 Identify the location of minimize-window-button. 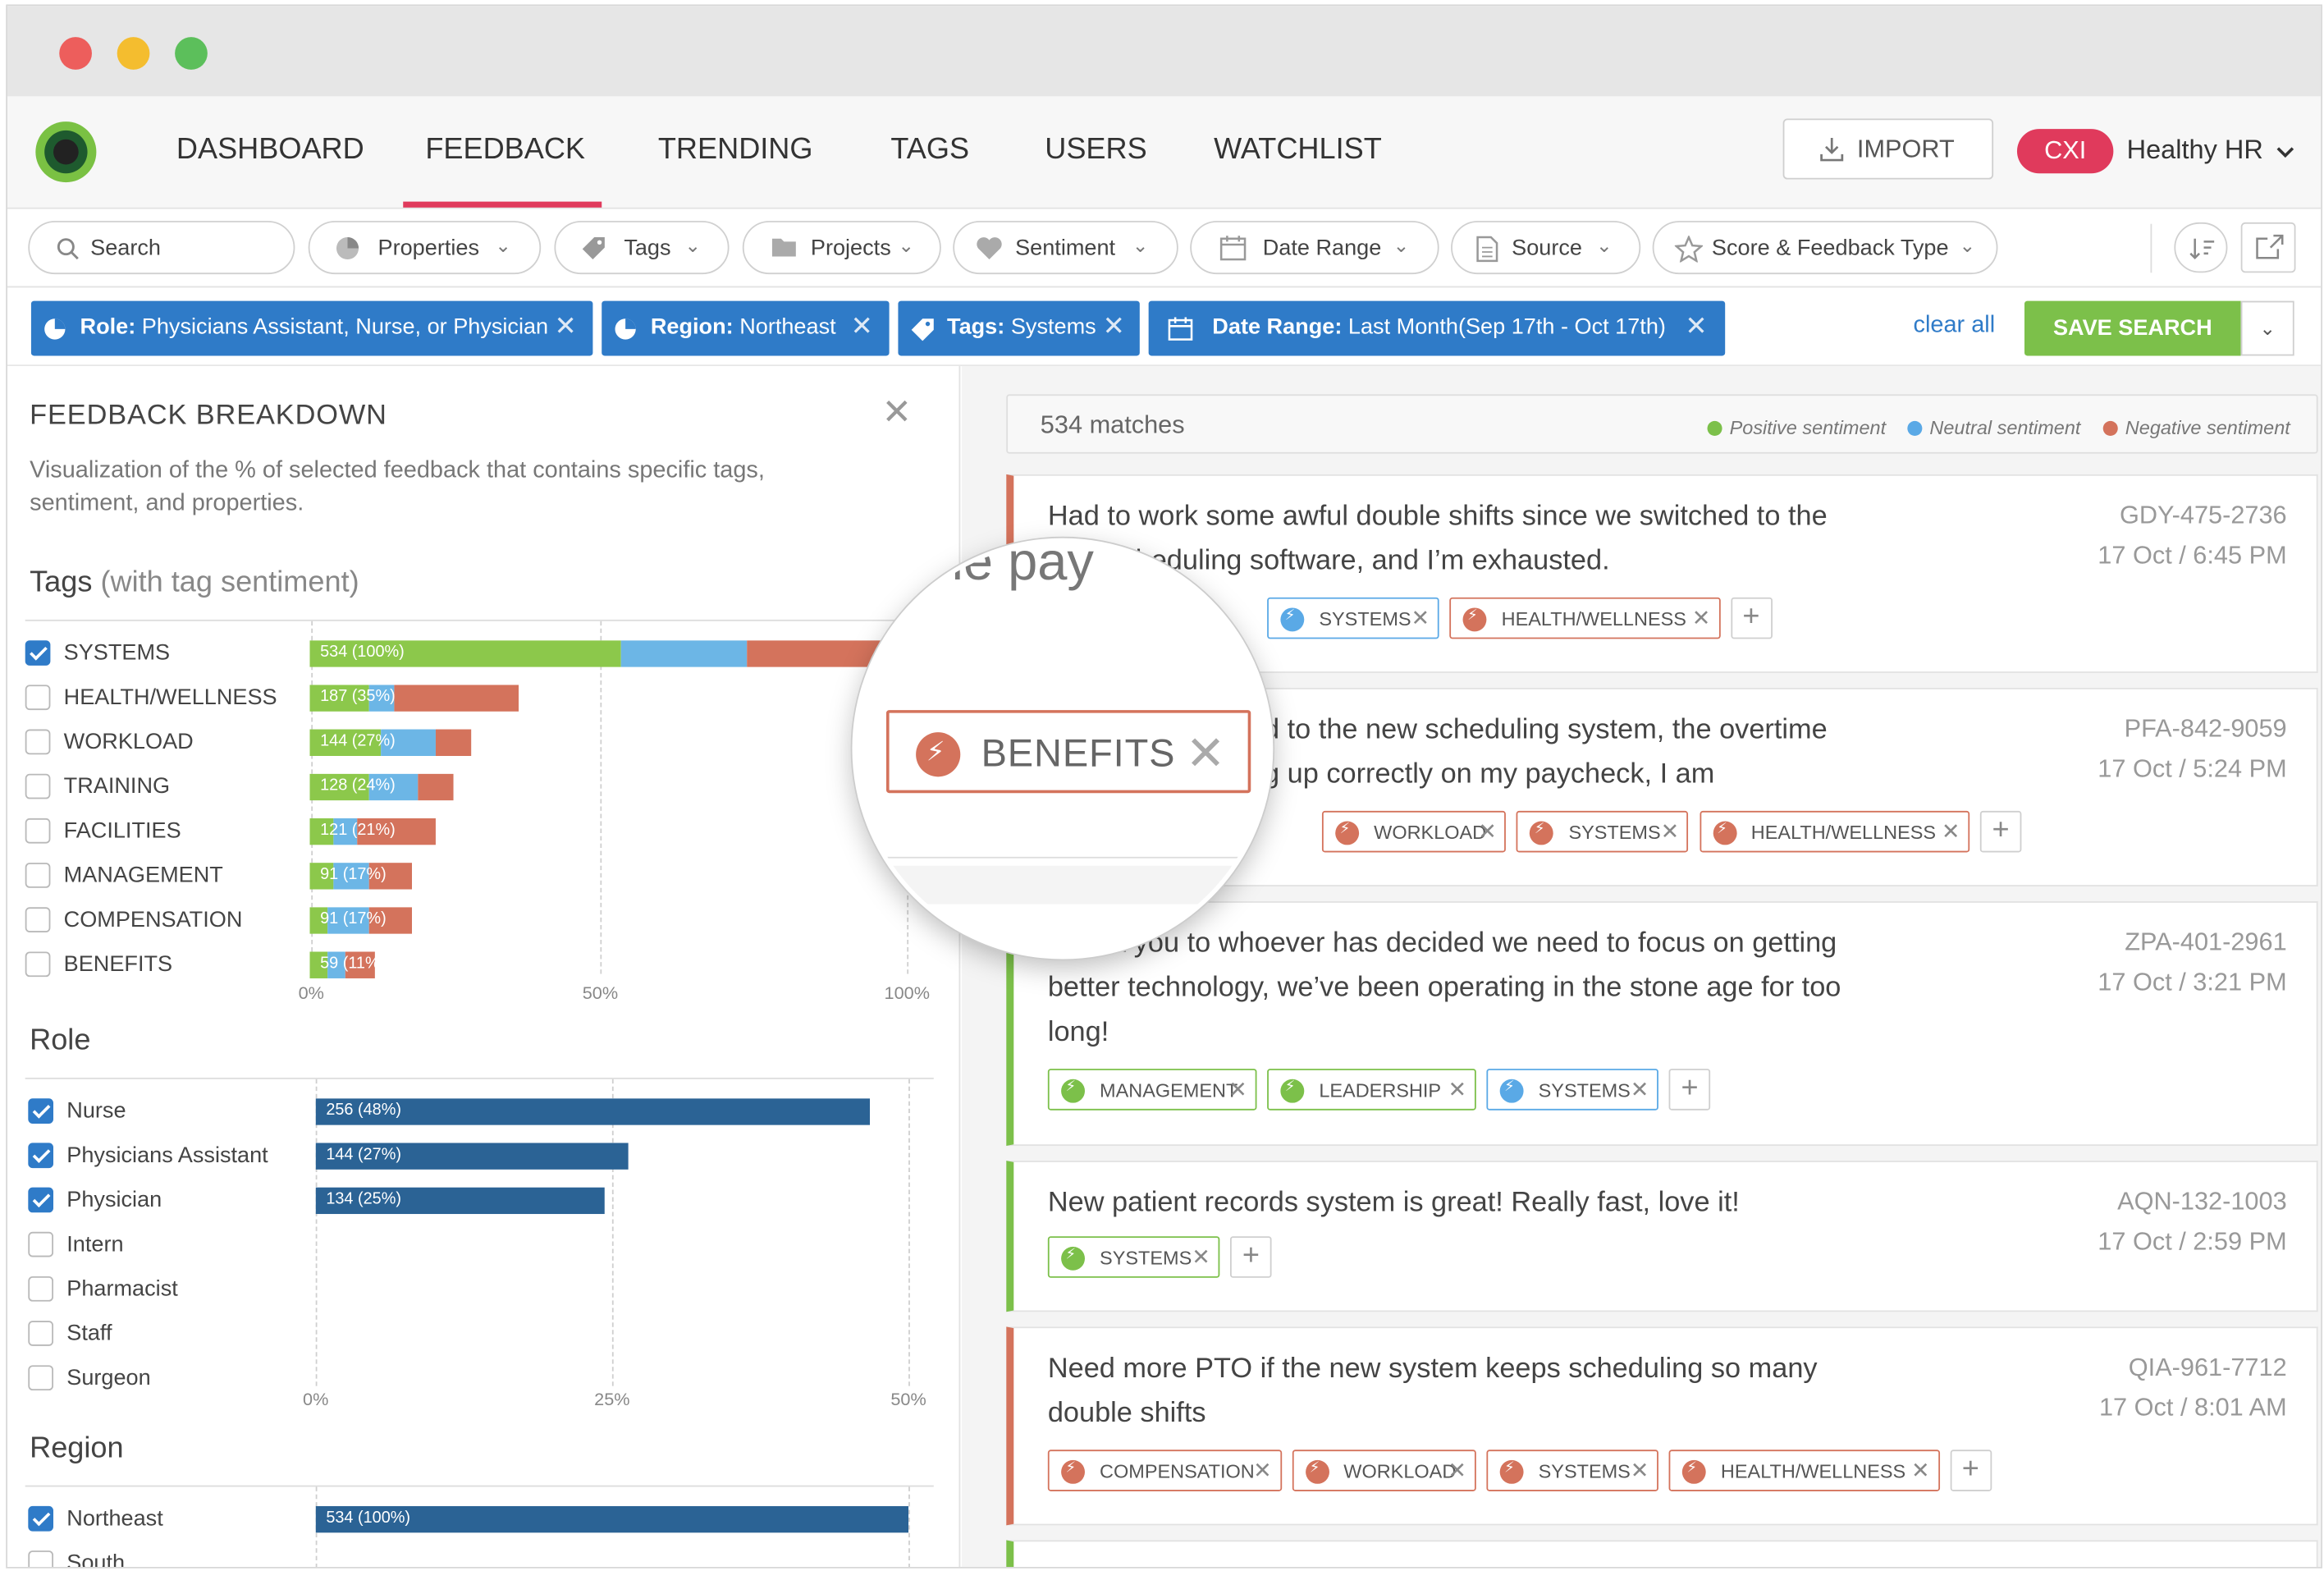
(133, 53).